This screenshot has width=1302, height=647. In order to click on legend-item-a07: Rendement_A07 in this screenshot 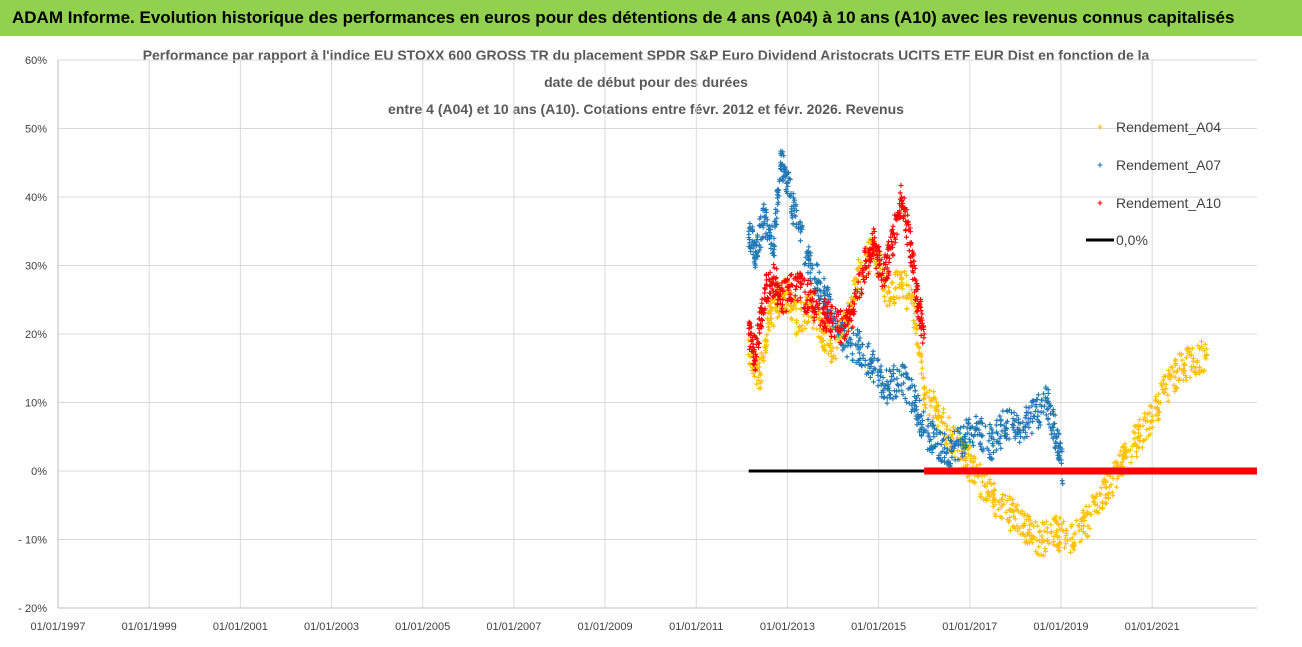, I will do `click(1159, 165)`.